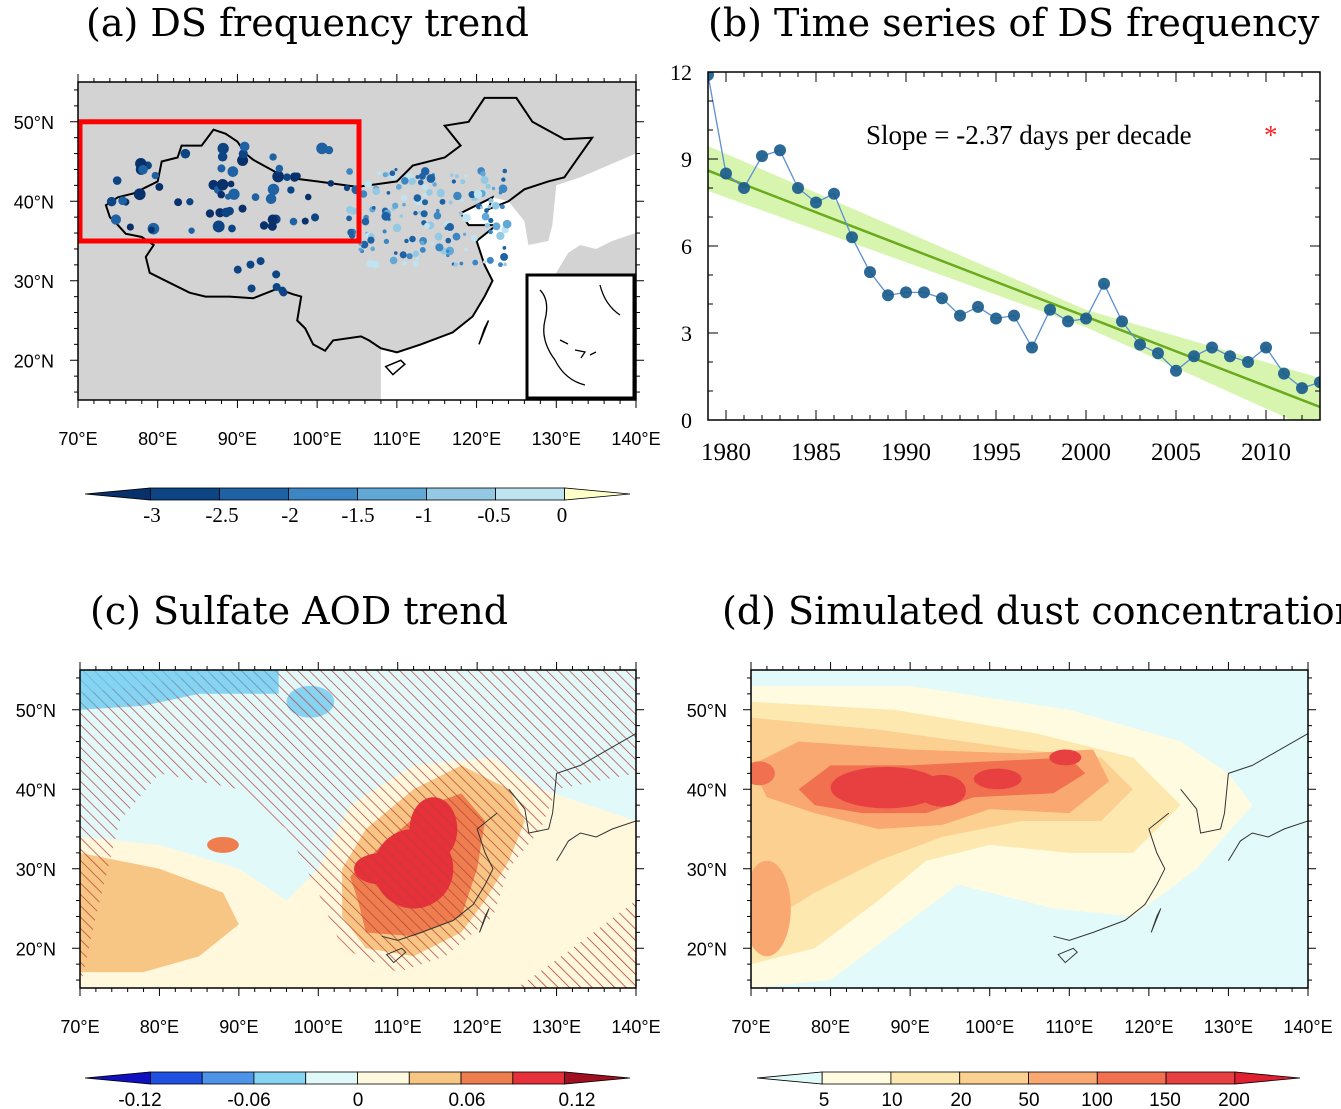  Describe the element at coordinates (36, 870) in the screenshot. I see `lat-tick-label: 30°N` at that location.